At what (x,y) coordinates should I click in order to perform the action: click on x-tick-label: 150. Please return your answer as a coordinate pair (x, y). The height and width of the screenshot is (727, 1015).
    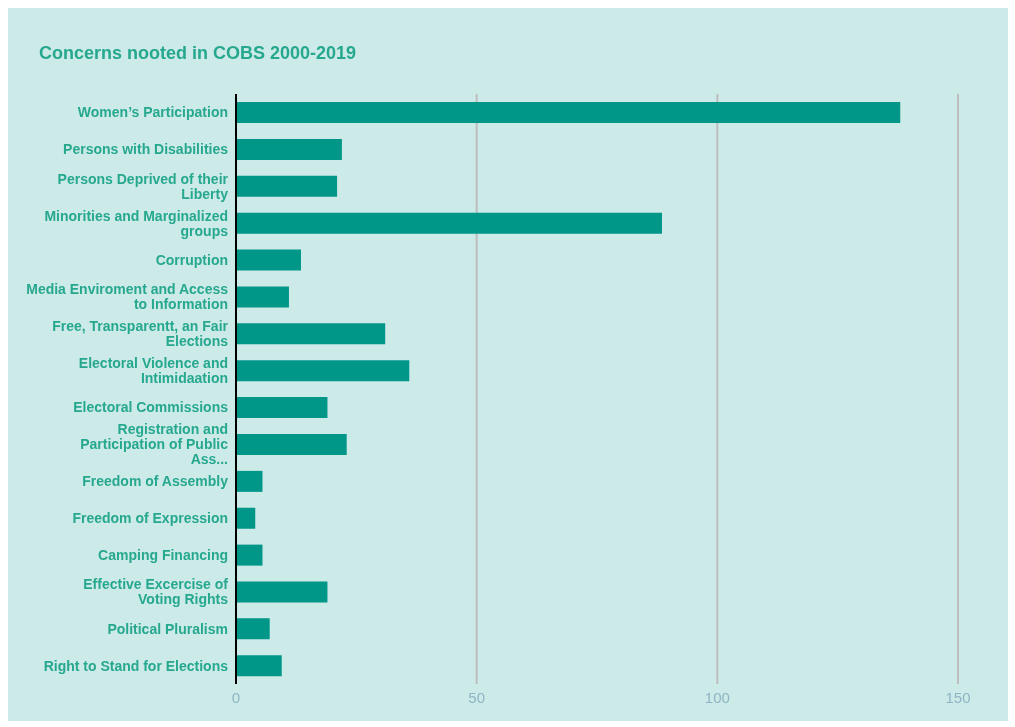
    Looking at the image, I should click on (958, 697).